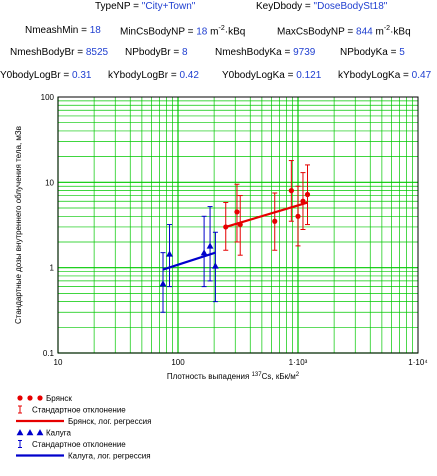  Describe the element at coordinates (235, 237) in the screenshot. I see `data-points` at that location.